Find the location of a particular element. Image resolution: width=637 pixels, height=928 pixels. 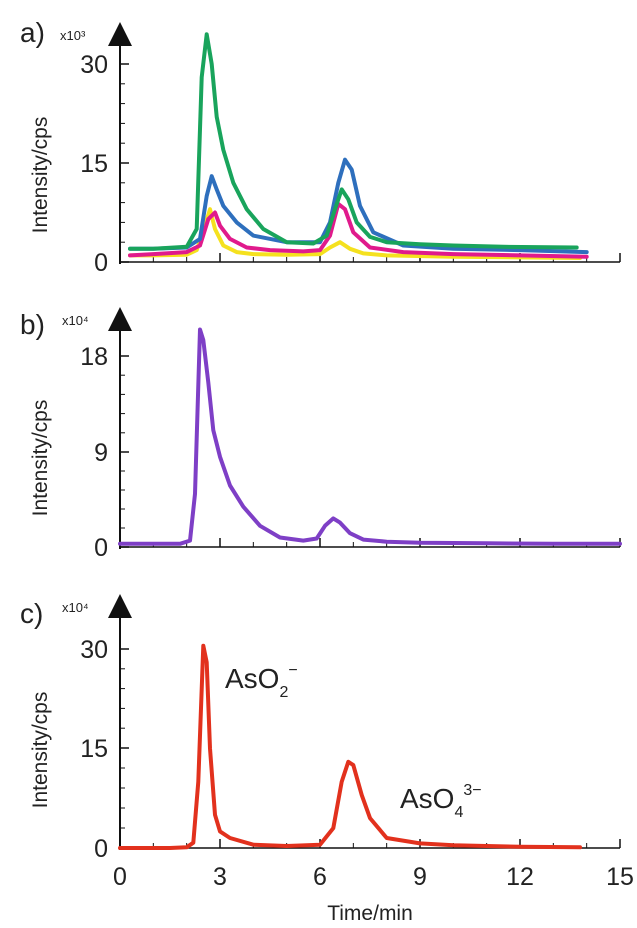

panel-letter: a) is located at coordinates (32, 32).